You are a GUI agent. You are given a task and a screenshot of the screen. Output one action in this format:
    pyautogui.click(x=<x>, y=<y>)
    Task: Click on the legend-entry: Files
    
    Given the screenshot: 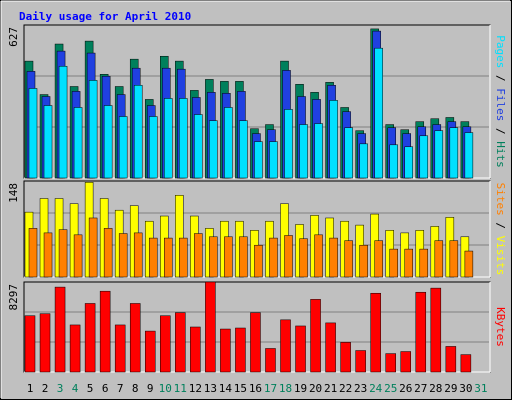 What is the action you would take?
    pyautogui.click(x=500, y=104)
    